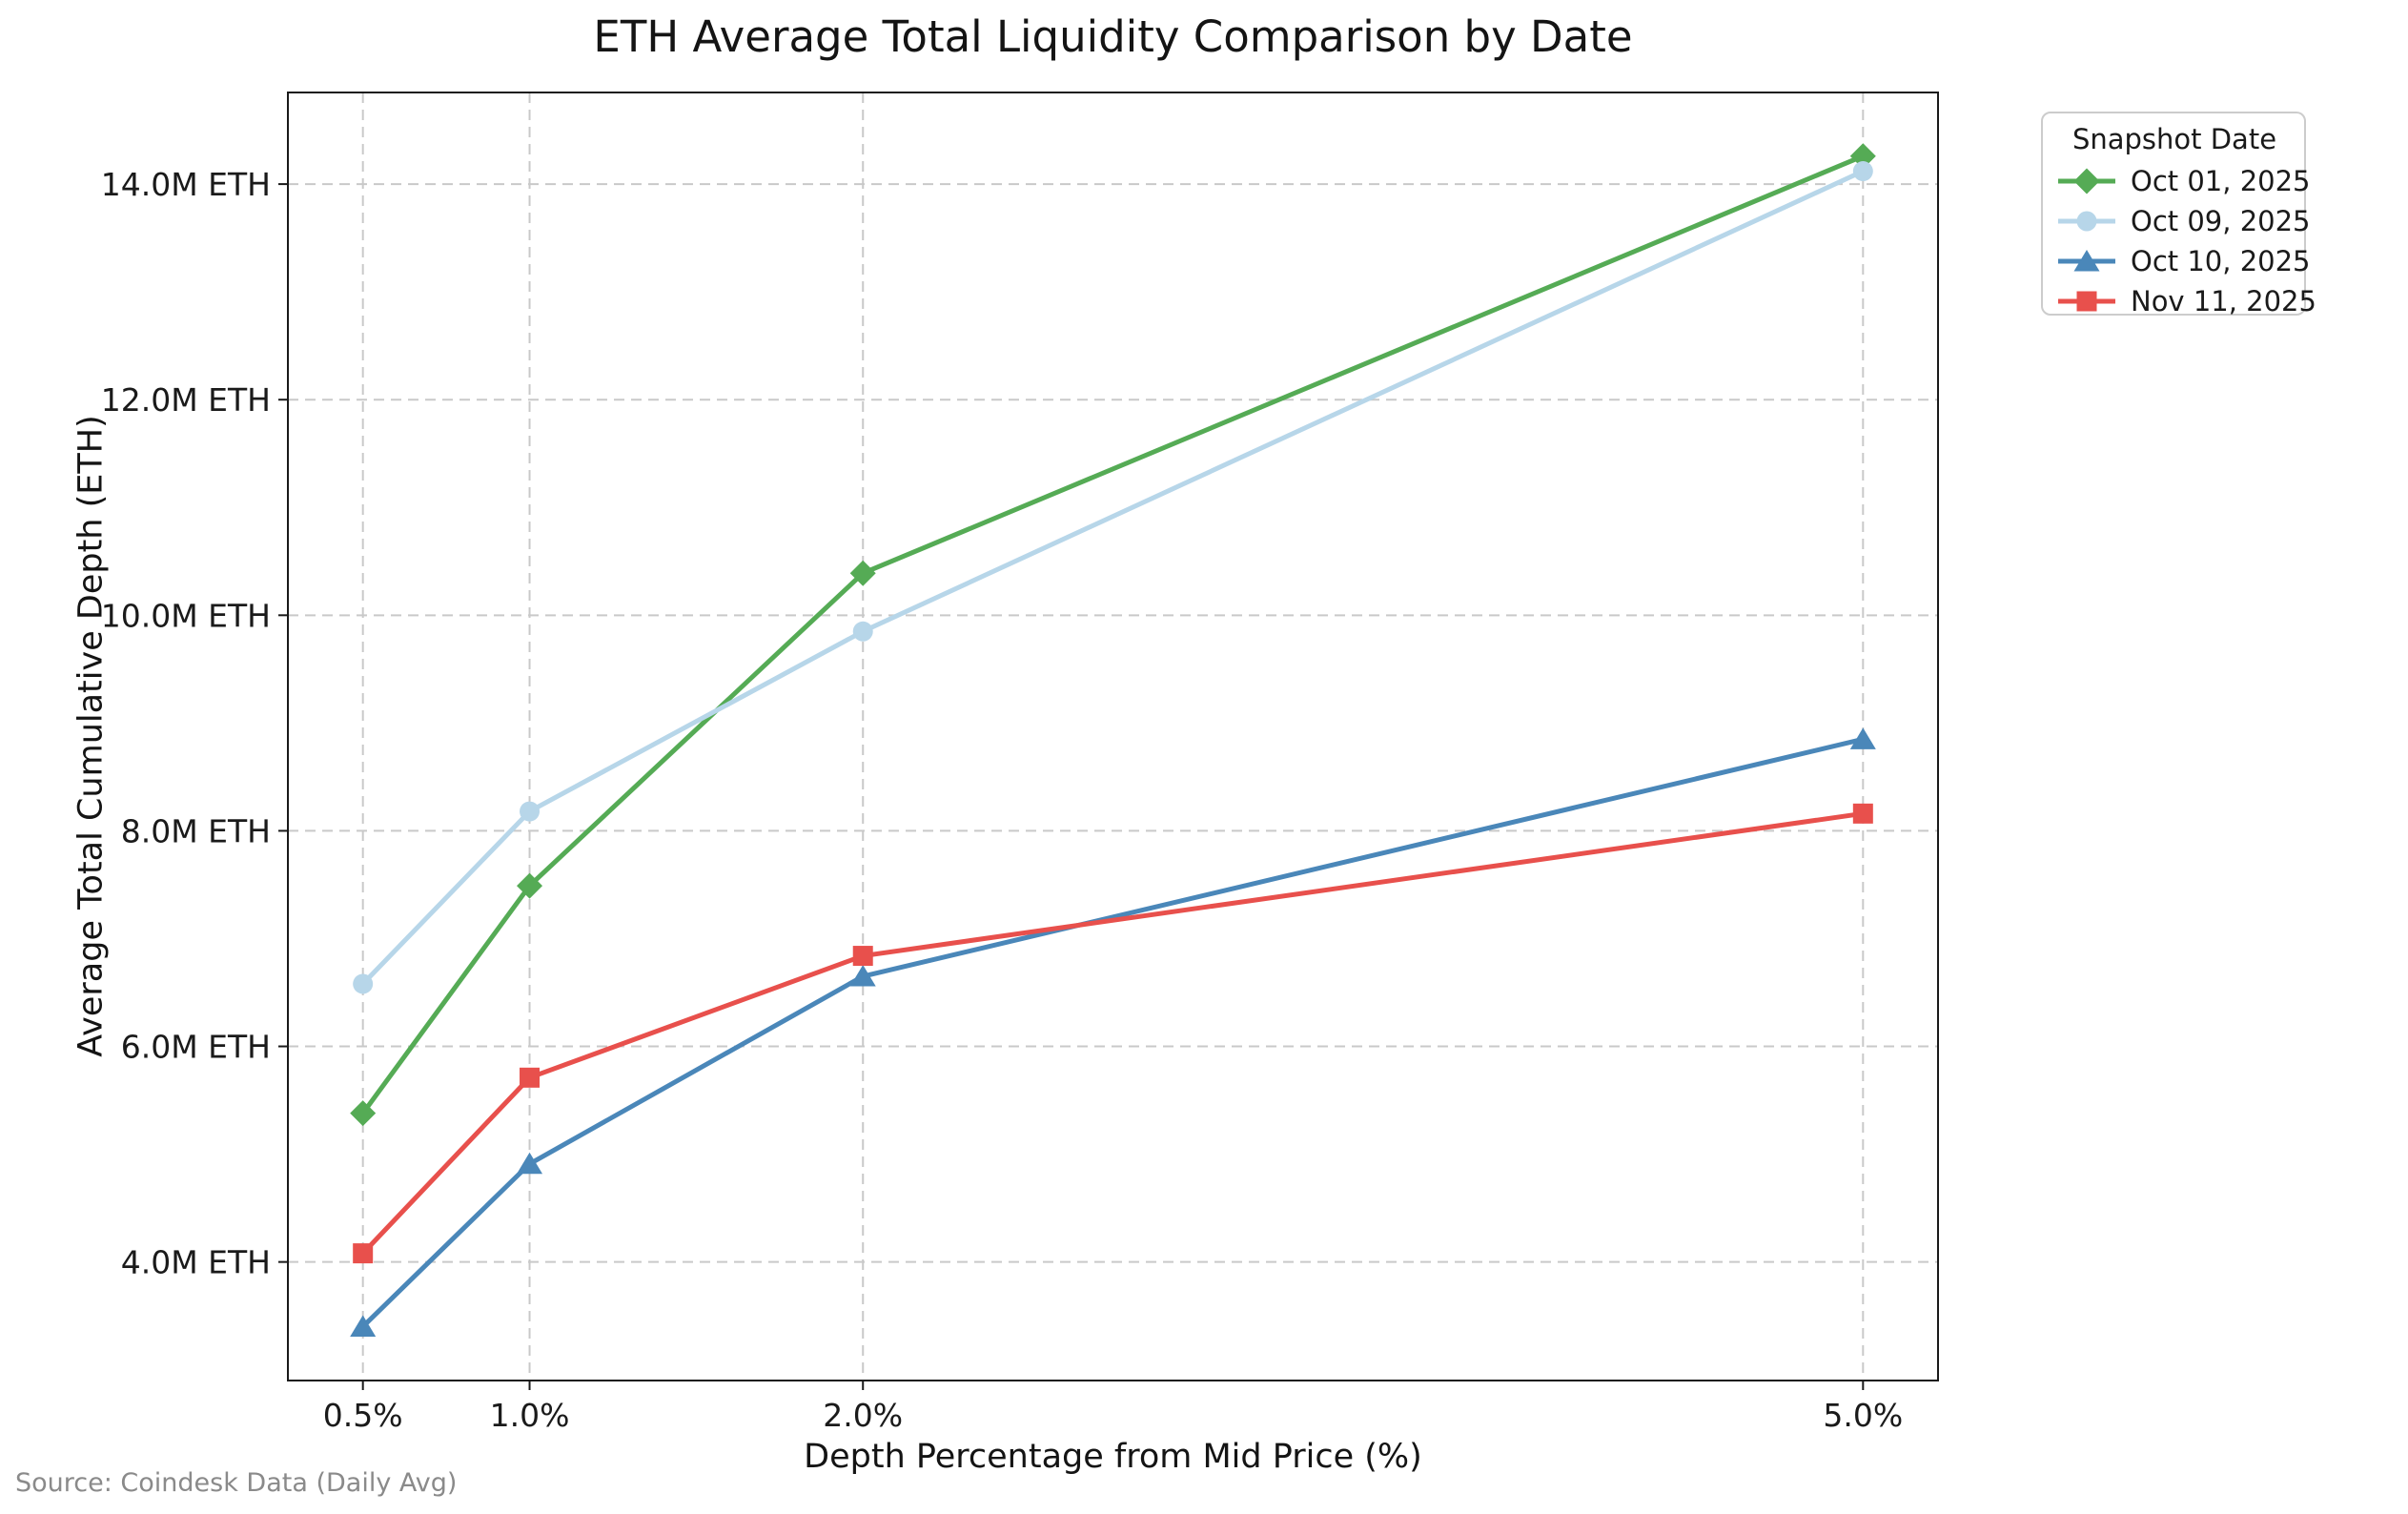 The width and height of the screenshot is (2408, 1514). What do you see at coordinates (363, 1415) in the screenshot?
I see `x-tick-label: 0.5%` at bounding box center [363, 1415].